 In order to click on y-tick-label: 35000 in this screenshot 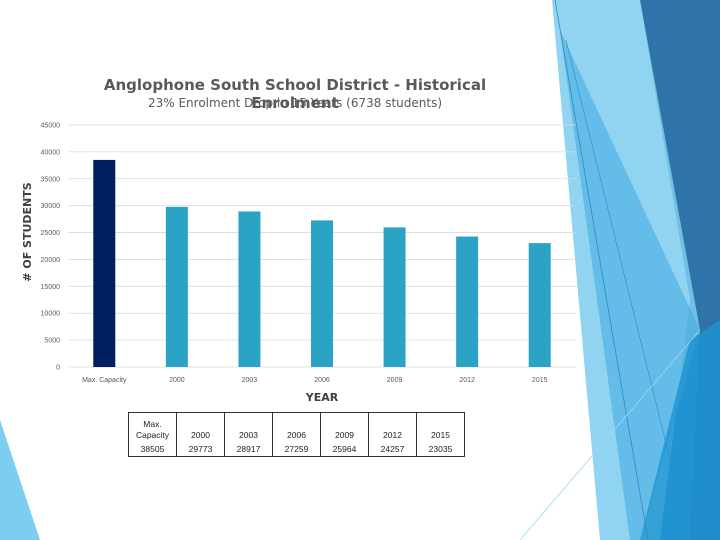, I will do `click(51, 179)`.